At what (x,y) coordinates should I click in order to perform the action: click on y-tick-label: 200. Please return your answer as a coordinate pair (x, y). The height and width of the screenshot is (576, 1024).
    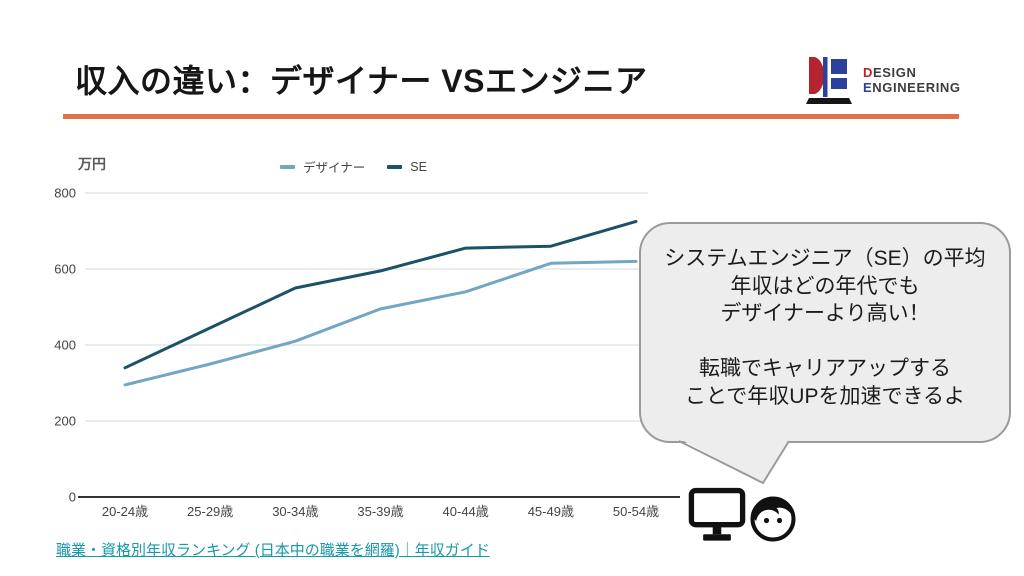
    Looking at the image, I should click on (65, 421).